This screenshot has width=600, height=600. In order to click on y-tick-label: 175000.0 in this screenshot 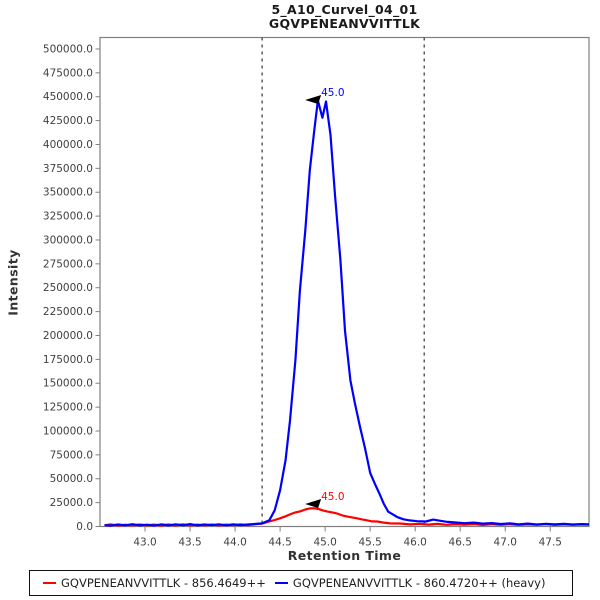, I will do `click(68, 360)`.